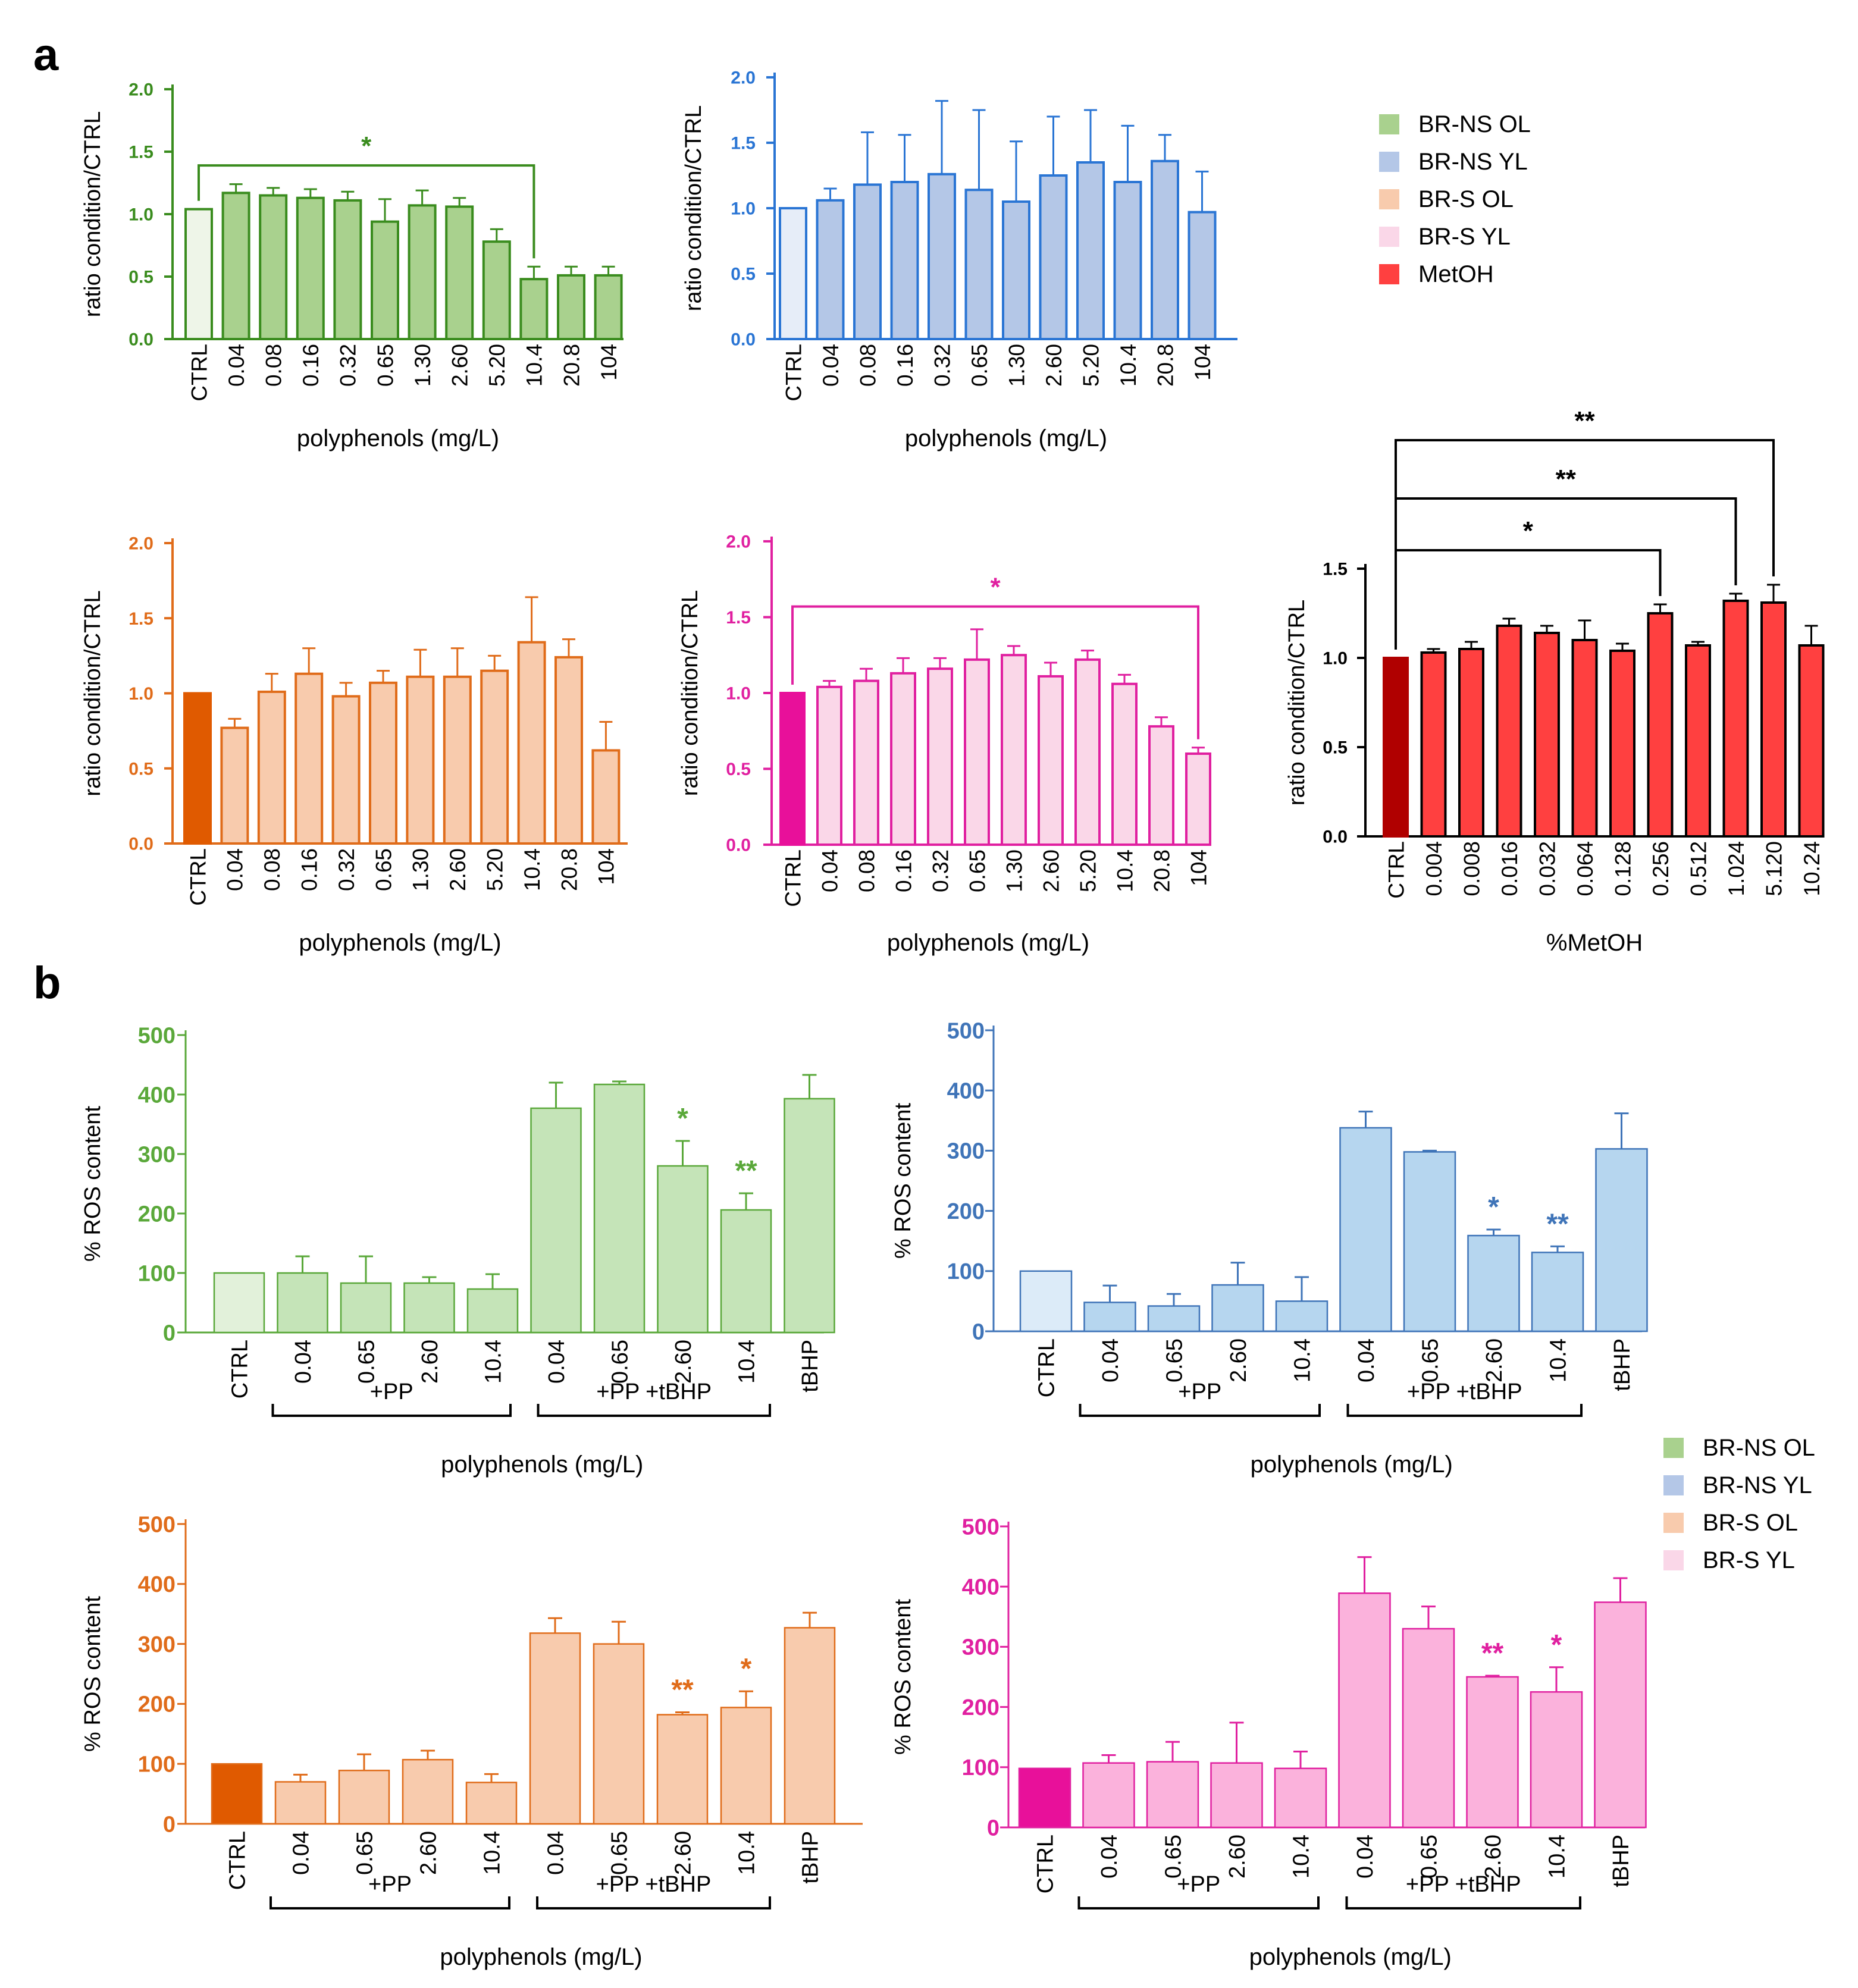 Image resolution: width=1858 pixels, height=1988 pixels. What do you see at coordinates (1660, 725) in the screenshot?
I see `bar-0.256` at bounding box center [1660, 725].